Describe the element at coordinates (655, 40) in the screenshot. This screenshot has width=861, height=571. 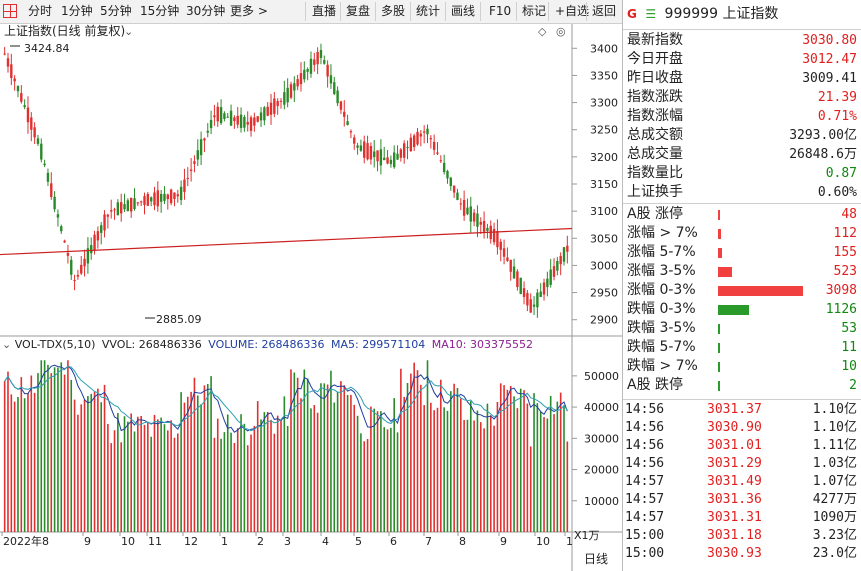
I see `stat-label: 最新指数` at that location.